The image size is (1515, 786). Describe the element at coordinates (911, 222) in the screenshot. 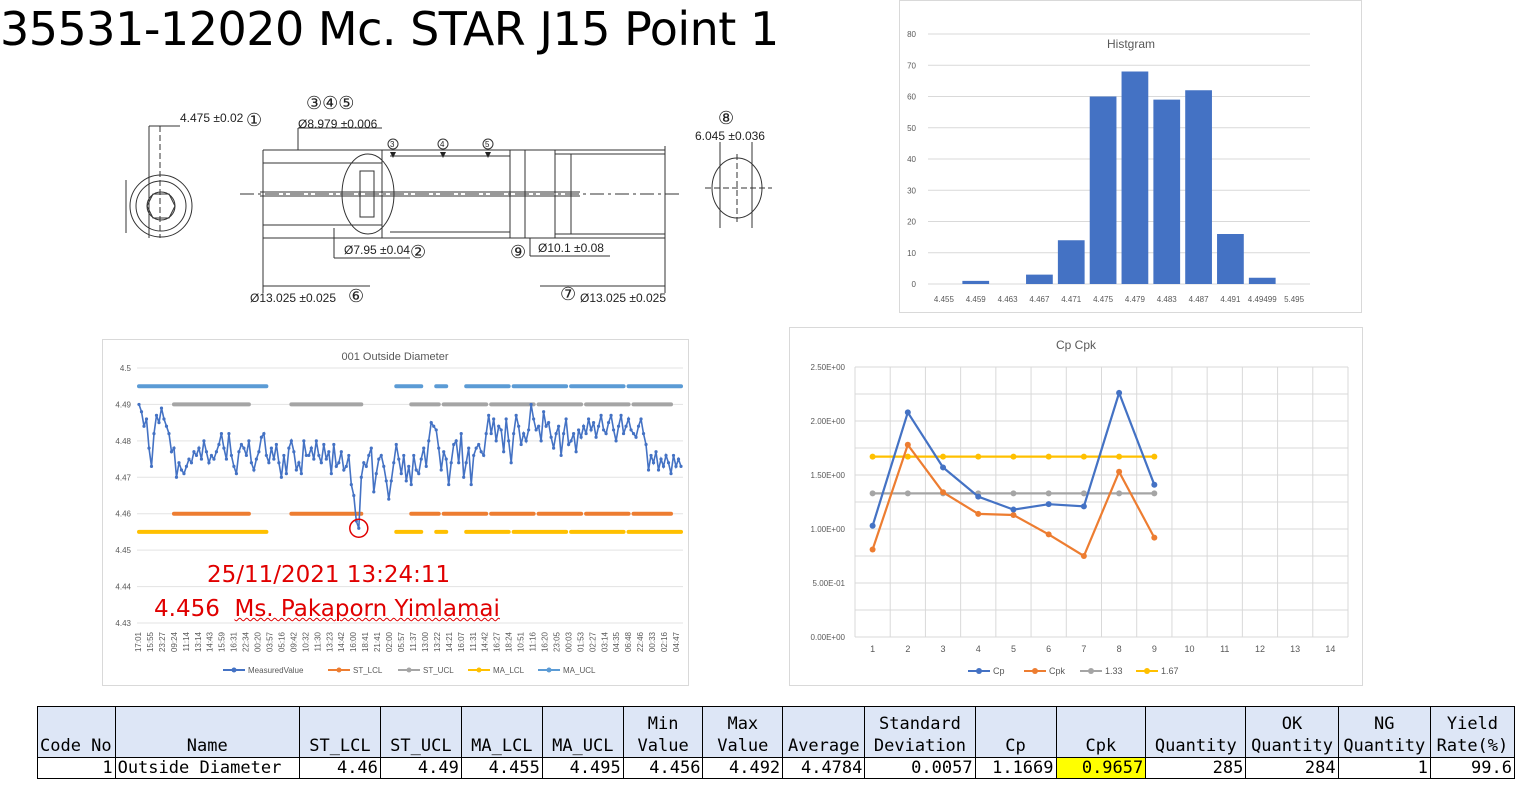

I see `hist-y-tick: 20` at that location.